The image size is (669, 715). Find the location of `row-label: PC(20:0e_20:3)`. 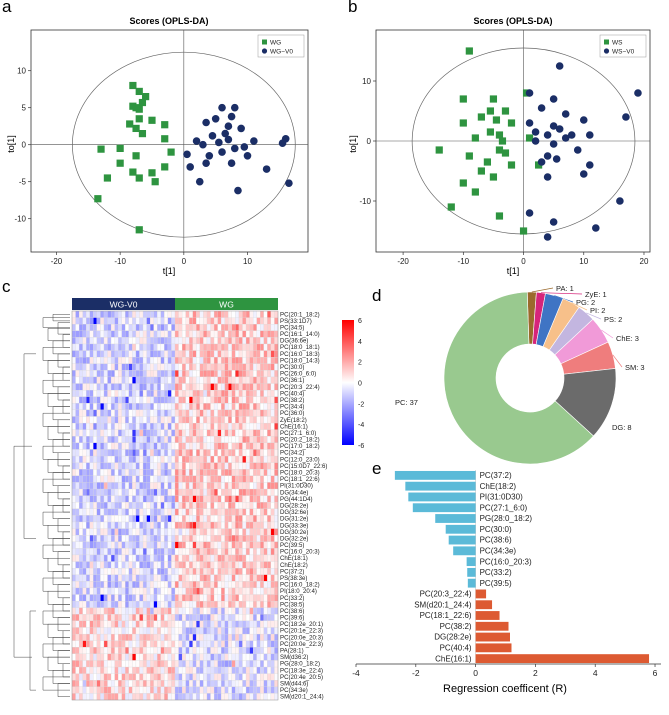

row-label: PC(20:0e_20:3) is located at coordinates (301, 637).